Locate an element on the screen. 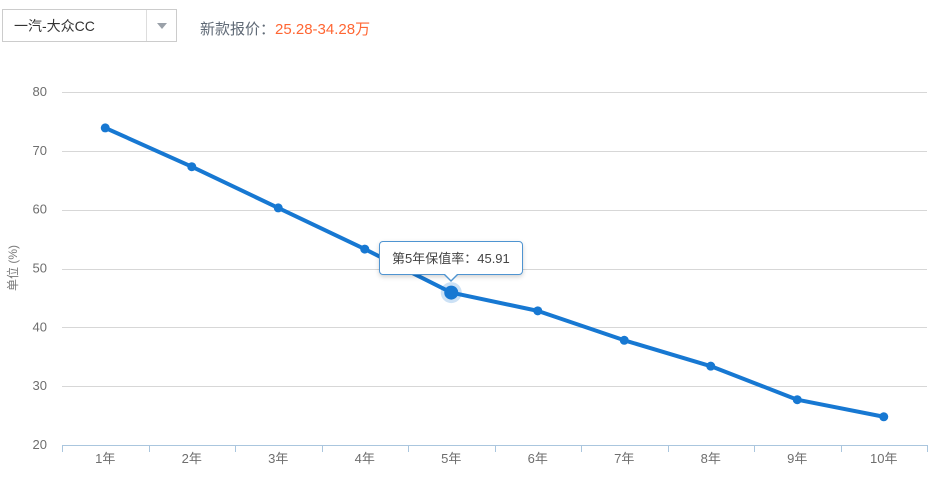  chevron-down-glyph is located at coordinates (161, 25).